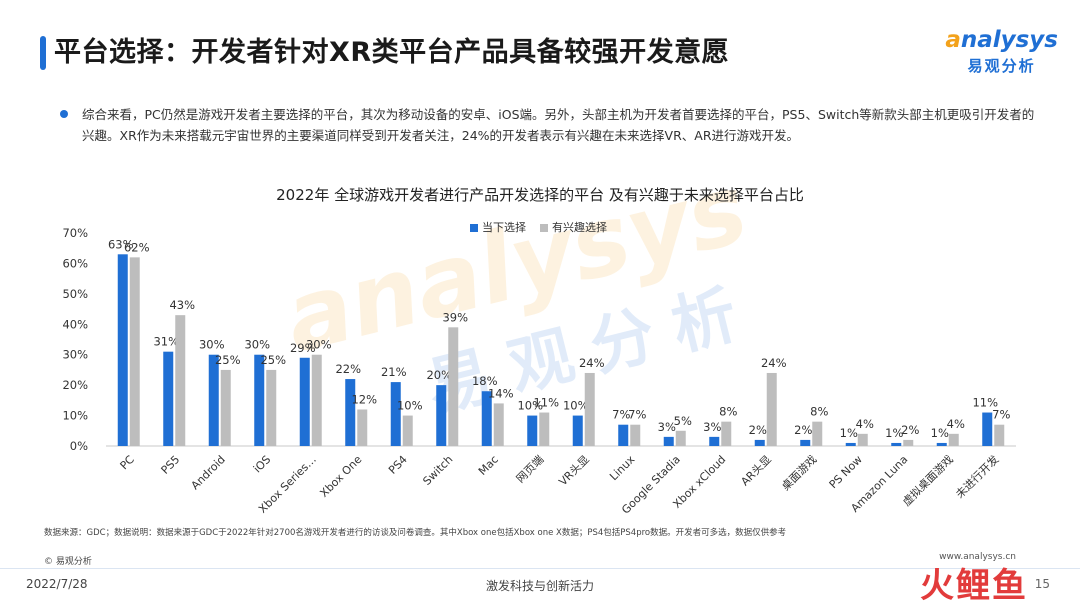 The height and width of the screenshot is (608, 1080). Describe the element at coordinates (573, 470) in the screenshot. I see `x-tick-label: VR头显` at that location.